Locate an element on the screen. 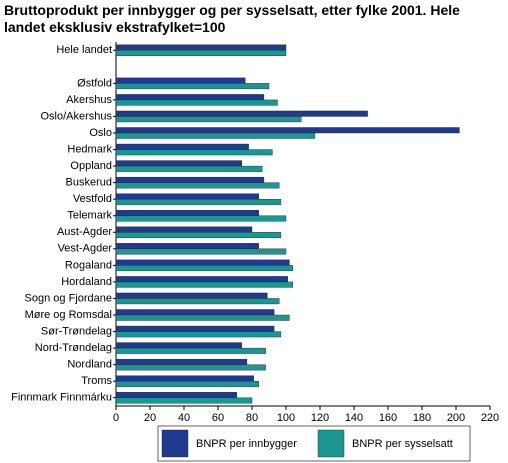  y-tick-label: Nord-Trøndelag is located at coordinates (73, 348).